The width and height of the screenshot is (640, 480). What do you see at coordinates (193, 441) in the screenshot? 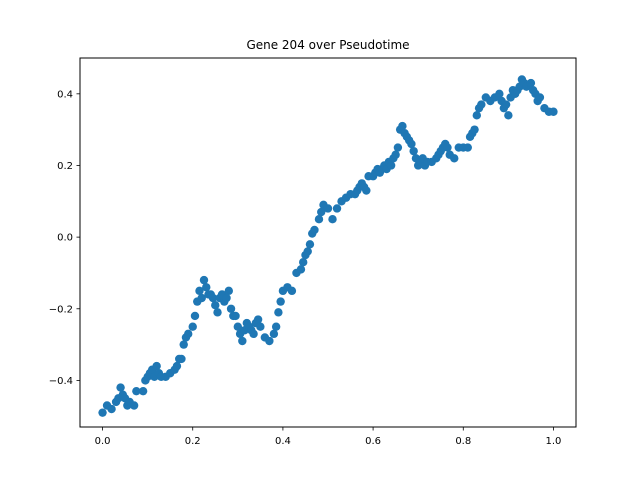
I see `x-tick-label: 0.2` at bounding box center [193, 441].